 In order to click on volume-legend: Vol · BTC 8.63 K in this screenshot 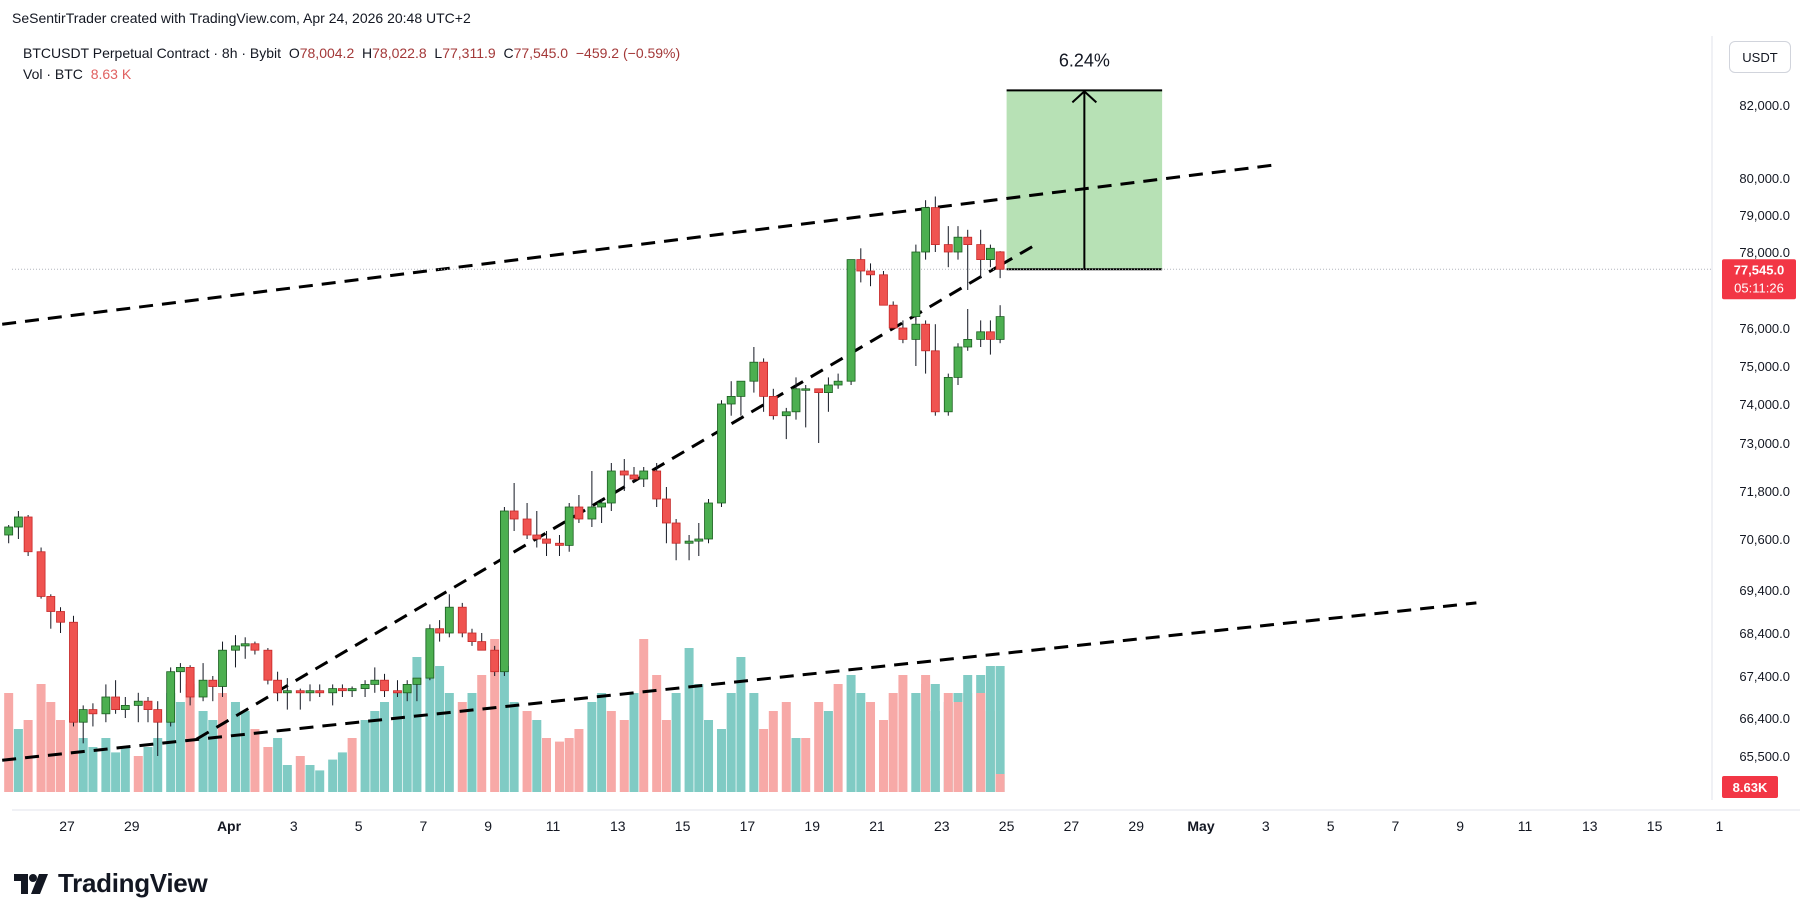, I will do `click(77, 74)`.